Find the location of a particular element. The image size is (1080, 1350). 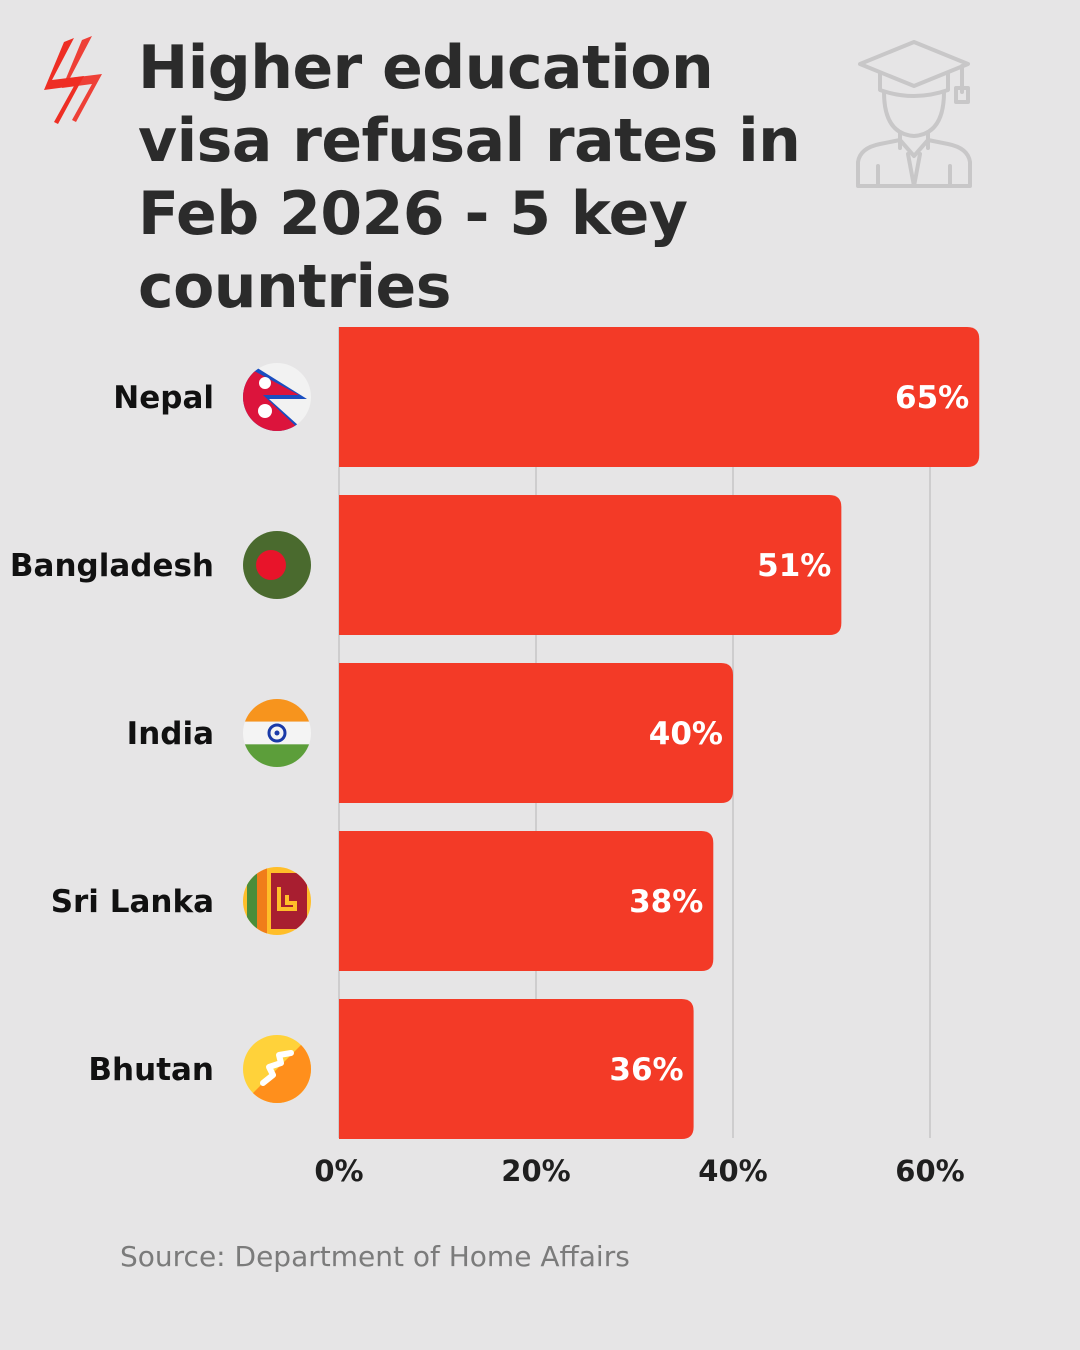

data-label: 38% is located at coordinates (666, 902).